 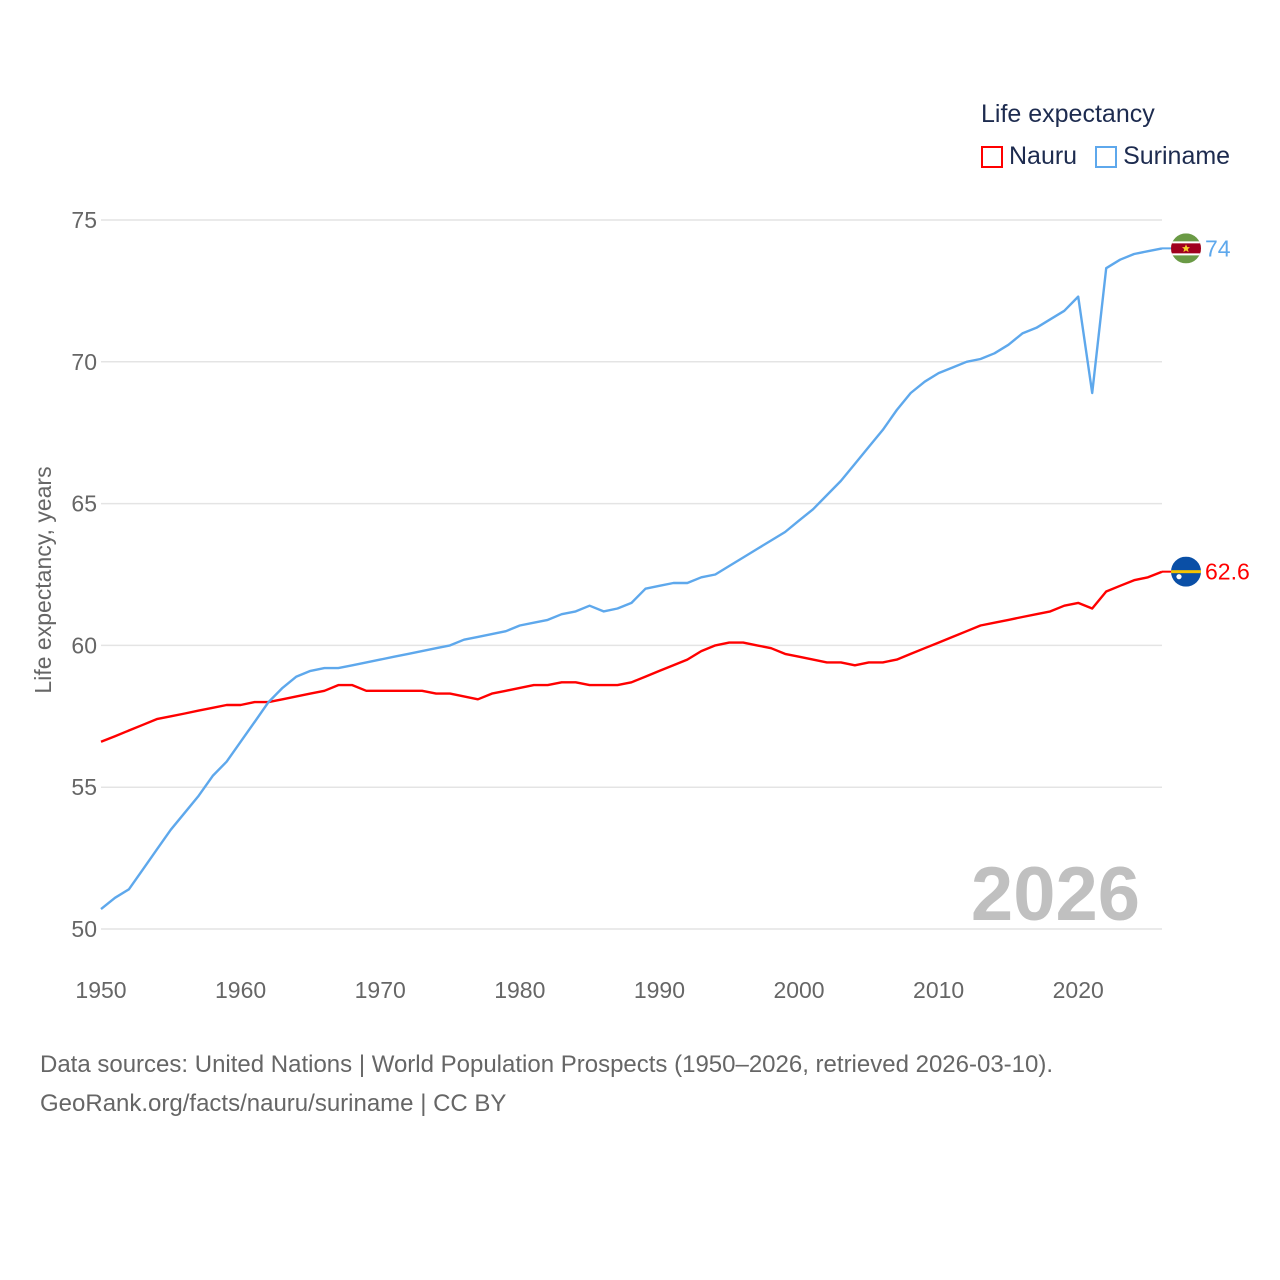 What do you see at coordinates (659, 990) in the screenshot?
I see `x-tick-label: 1990` at bounding box center [659, 990].